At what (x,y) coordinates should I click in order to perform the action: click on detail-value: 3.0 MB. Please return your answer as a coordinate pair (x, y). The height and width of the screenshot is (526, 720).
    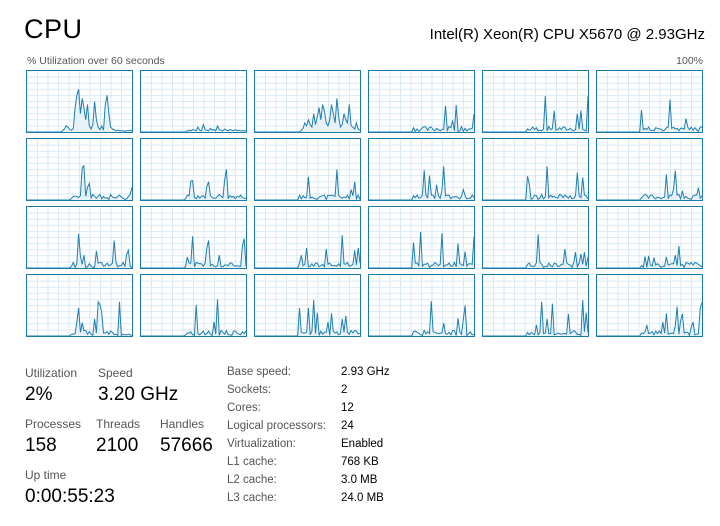
    Looking at the image, I should click on (359, 480).